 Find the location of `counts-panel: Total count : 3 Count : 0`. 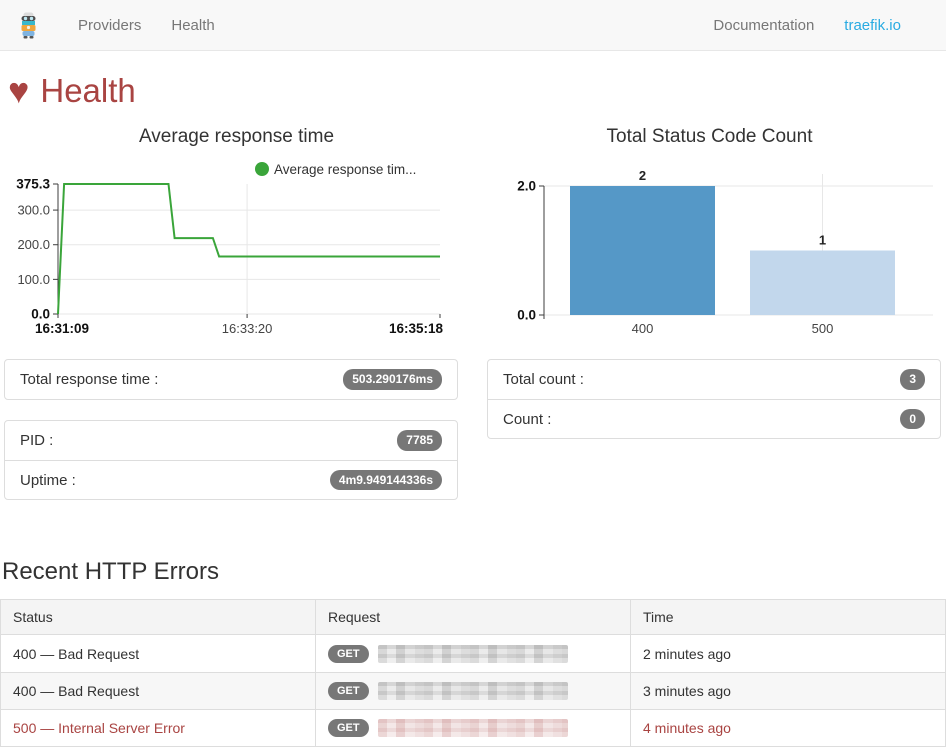

counts-panel: Total count : 3 Count : 0 is located at coordinates (714, 399).